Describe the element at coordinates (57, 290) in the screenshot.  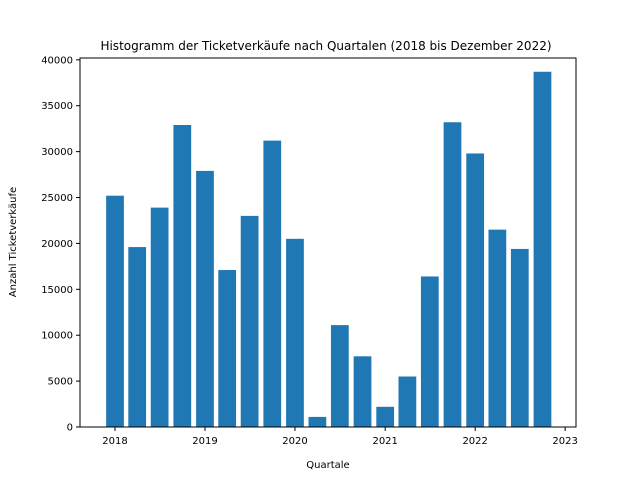
I see `y-tick-label: 15000` at that location.